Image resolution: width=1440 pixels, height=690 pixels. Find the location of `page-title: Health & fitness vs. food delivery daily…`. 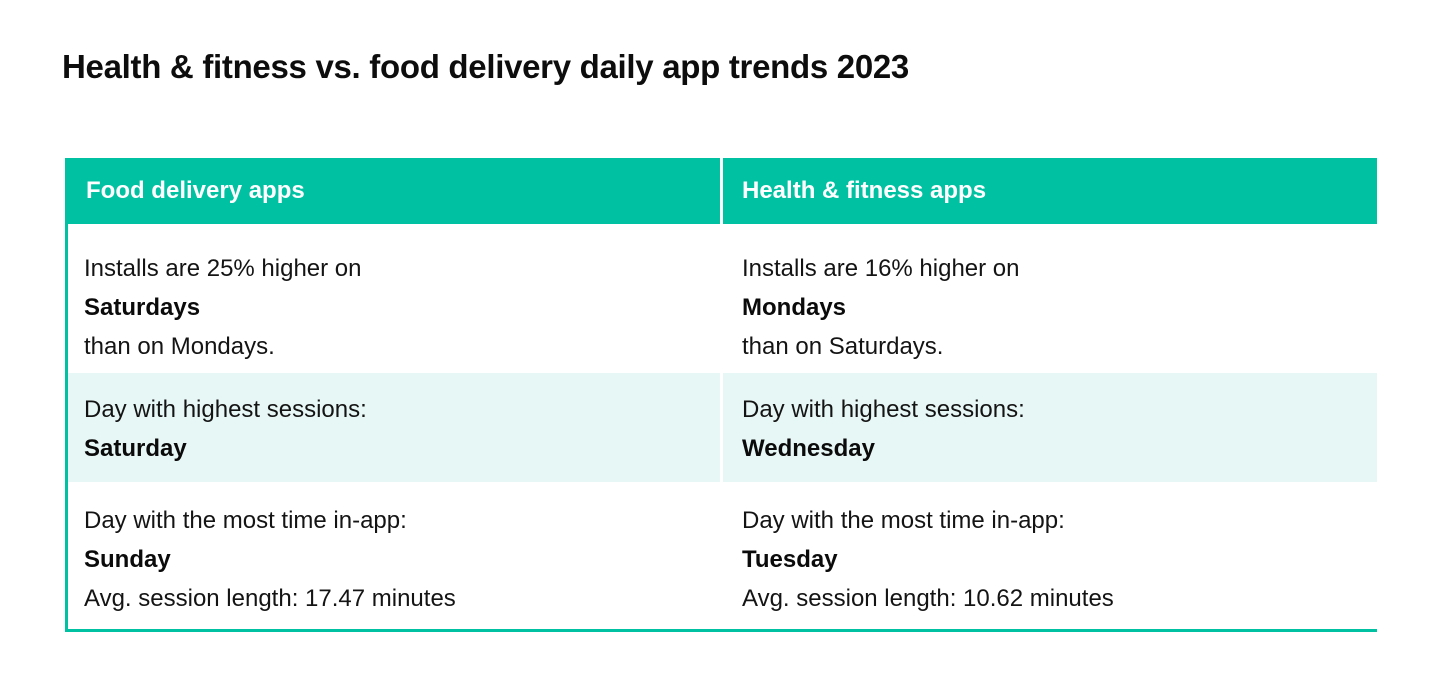

page-title: Health & fitness vs. food delivery daily… is located at coordinates (485, 66).